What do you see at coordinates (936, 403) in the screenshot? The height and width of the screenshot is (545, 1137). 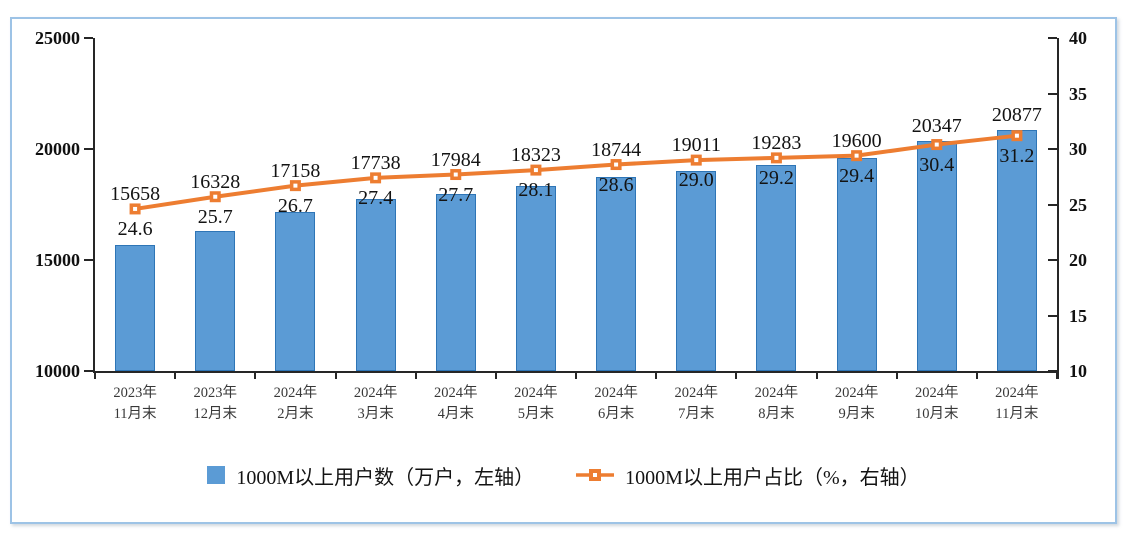 I see `x-axis-category-label: 2024年 10月末` at bounding box center [936, 403].